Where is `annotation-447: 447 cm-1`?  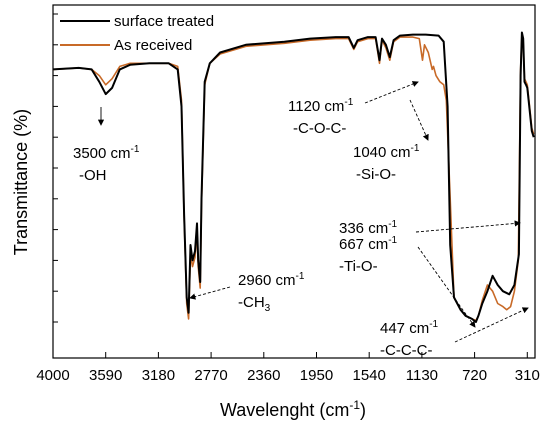 annotation-447: 447 cm-1 is located at coordinates (409, 328).